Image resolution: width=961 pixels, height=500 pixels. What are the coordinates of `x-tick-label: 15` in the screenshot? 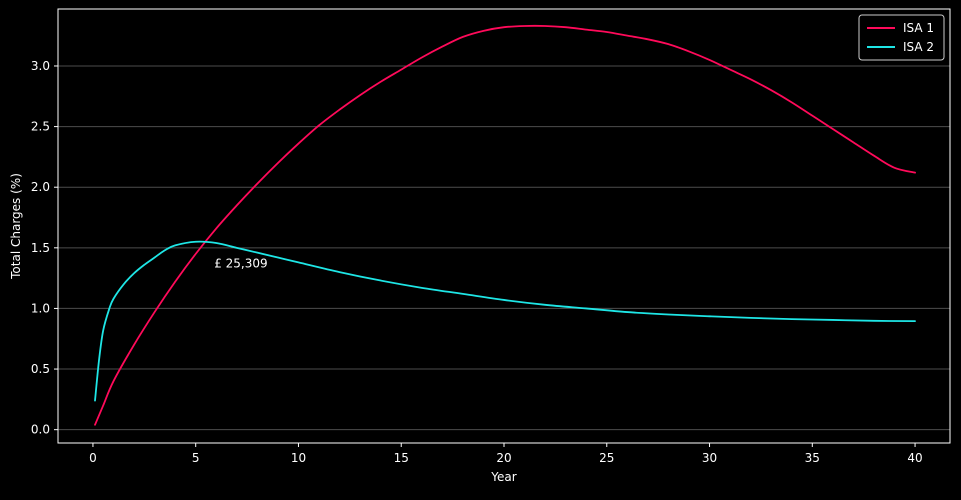 It's located at (401, 458).